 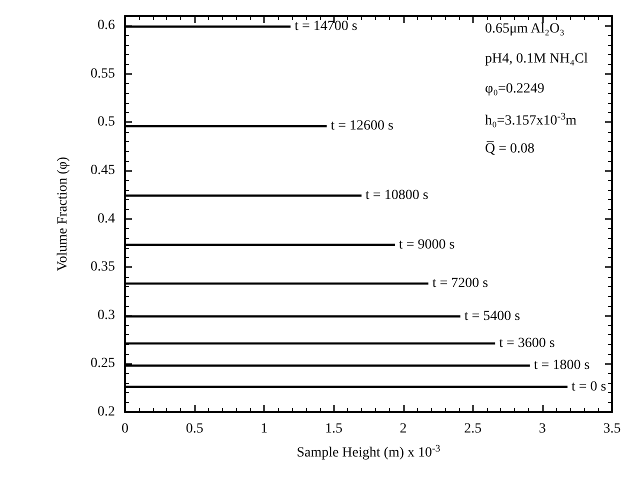 What do you see at coordinates (492, 316) in the screenshot?
I see `series-label: t = 5400 s` at bounding box center [492, 316].